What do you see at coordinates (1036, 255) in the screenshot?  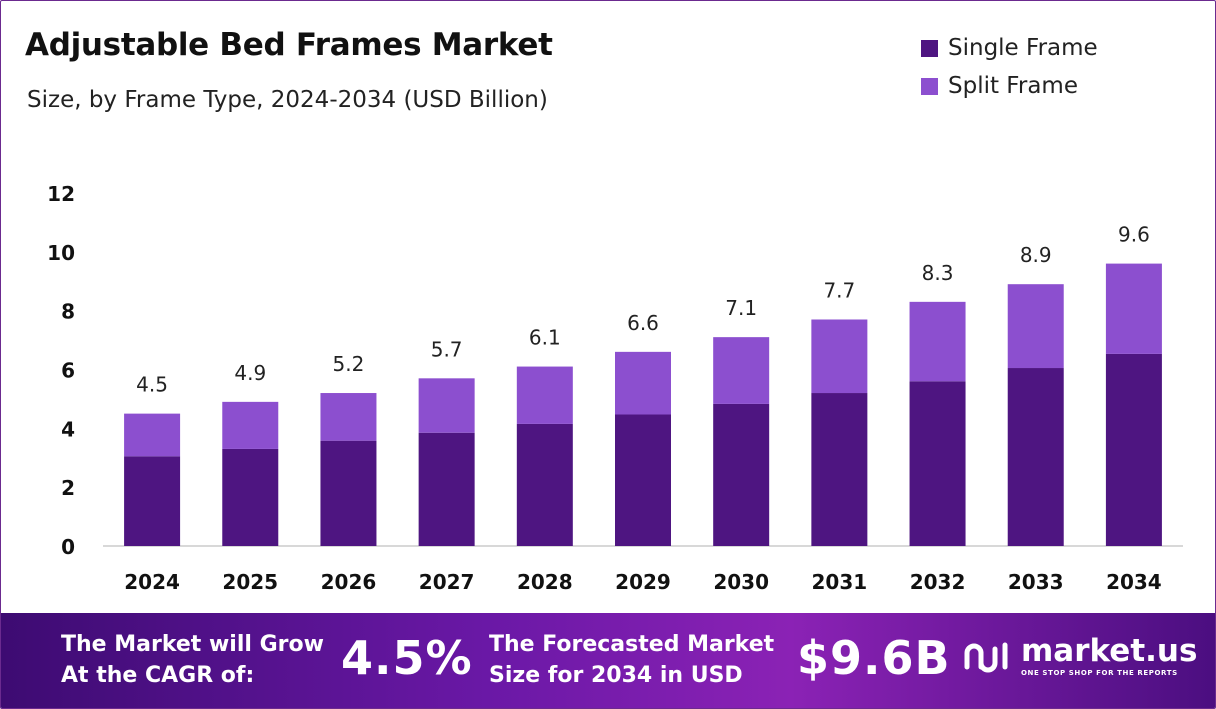 I see `bar-total-label: 8.9` at bounding box center [1036, 255].